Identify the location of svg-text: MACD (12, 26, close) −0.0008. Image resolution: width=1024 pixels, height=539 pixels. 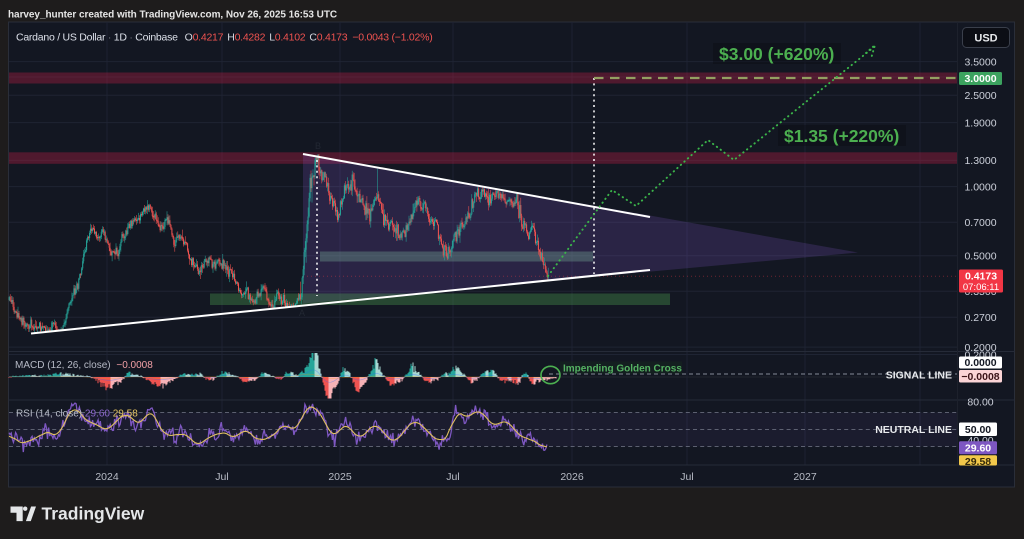
(84, 365).